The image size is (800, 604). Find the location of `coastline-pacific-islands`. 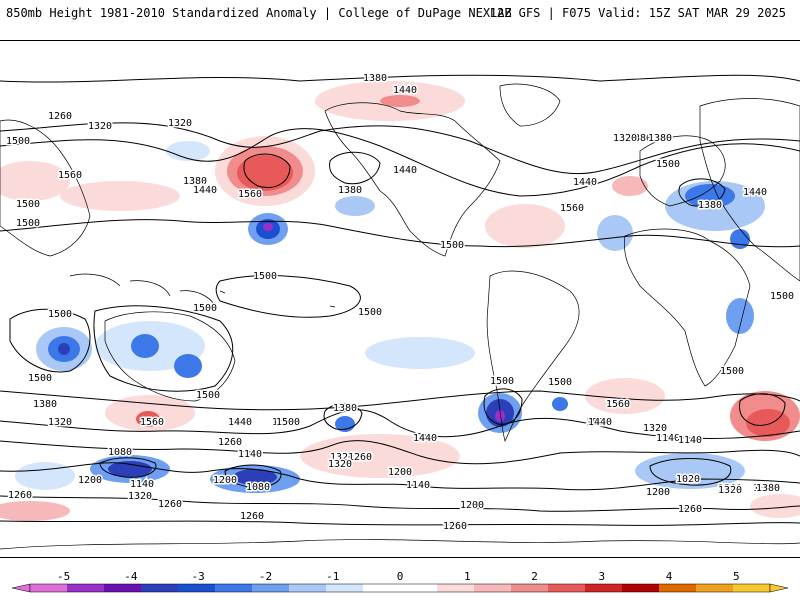

coastline-pacific-islands is located at coordinates (277, 291).